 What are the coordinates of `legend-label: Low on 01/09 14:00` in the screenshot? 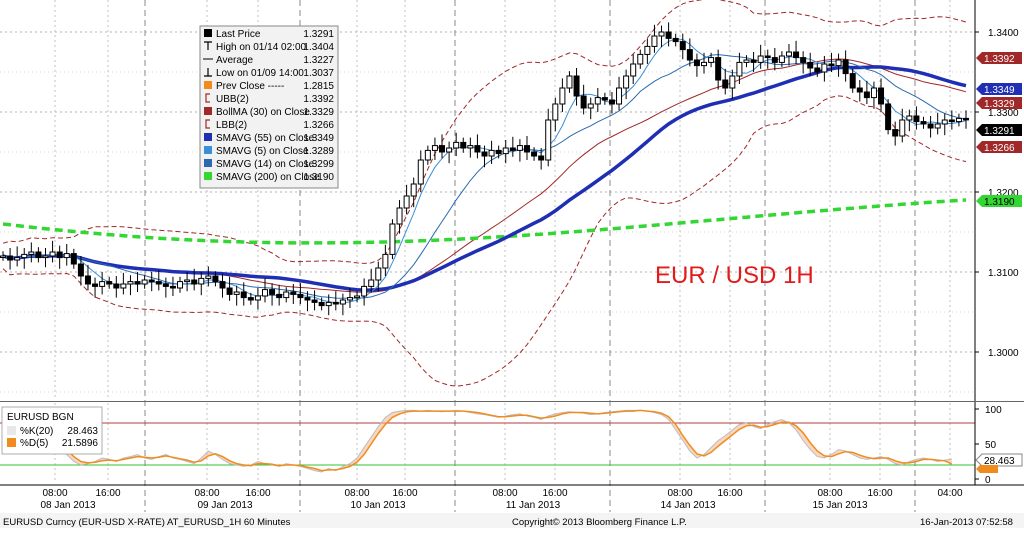 It's located at (260, 73).